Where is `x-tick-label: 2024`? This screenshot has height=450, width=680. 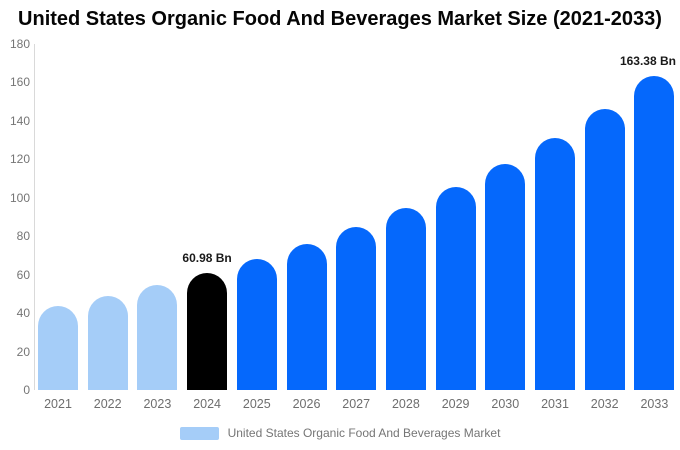
x-tick-label: 2024 is located at coordinates (207, 404).